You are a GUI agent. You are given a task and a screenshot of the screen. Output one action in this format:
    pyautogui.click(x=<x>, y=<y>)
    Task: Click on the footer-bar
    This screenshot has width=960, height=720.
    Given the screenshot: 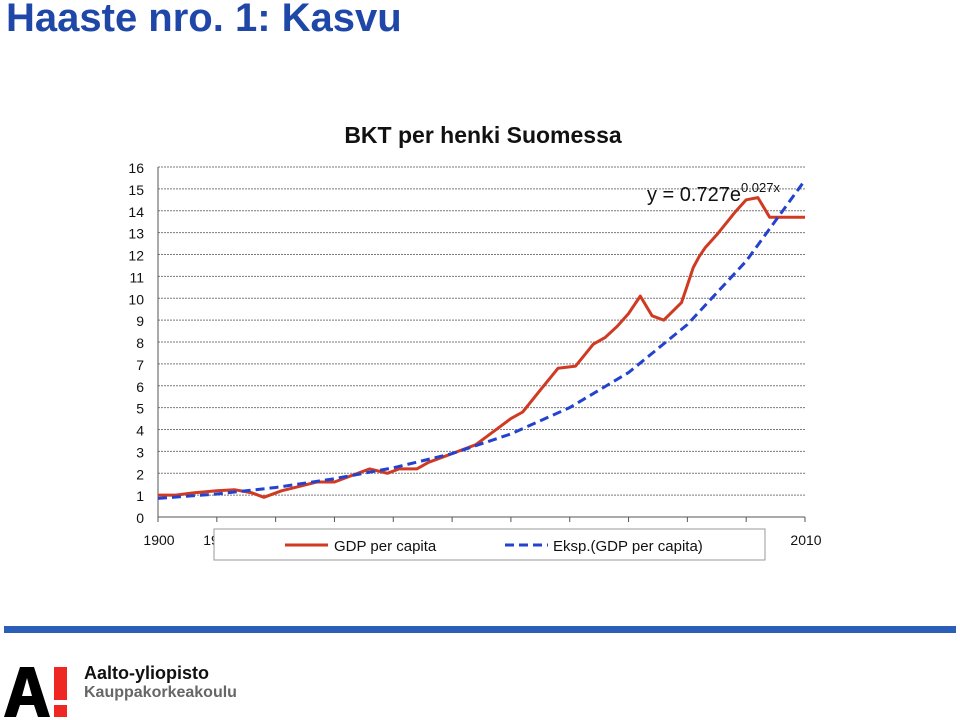 What is the action you would take?
    pyautogui.click(x=480, y=629)
    